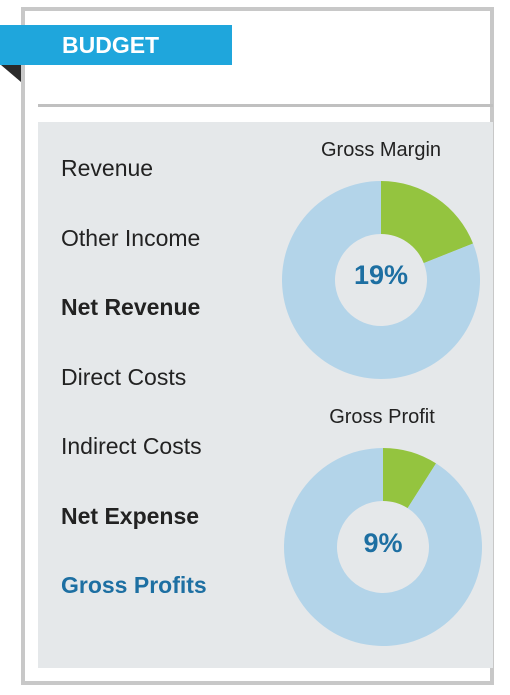 The image size is (510, 695). I want to click on gross-profit-title: Gross Profit, so click(382, 417).